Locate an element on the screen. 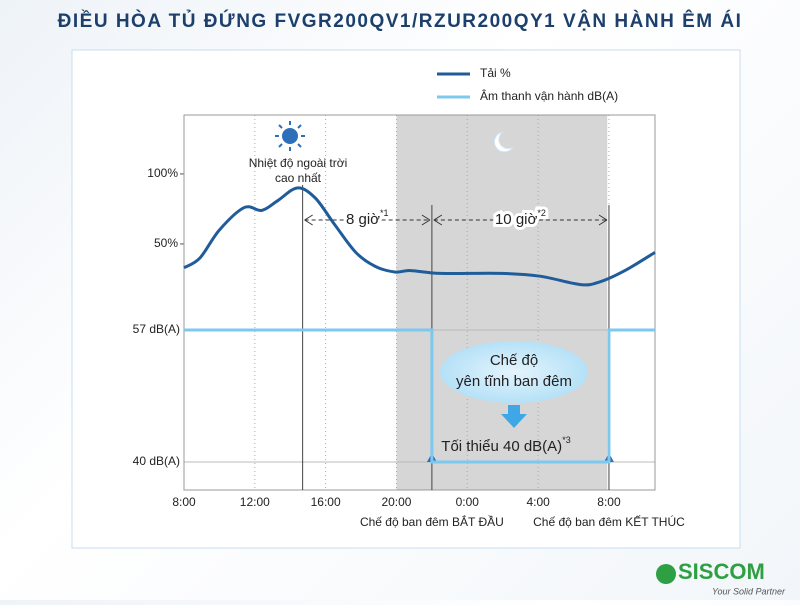 The width and height of the screenshot is (800, 605). annotation: 8 giờ*1 is located at coordinates (367, 218).